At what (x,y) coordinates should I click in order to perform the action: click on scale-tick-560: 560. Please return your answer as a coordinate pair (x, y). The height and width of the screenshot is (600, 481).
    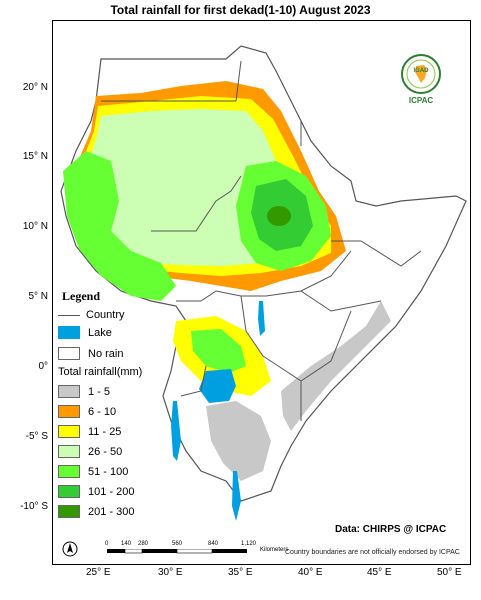
    Looking at the image, I should click on (177, 544).